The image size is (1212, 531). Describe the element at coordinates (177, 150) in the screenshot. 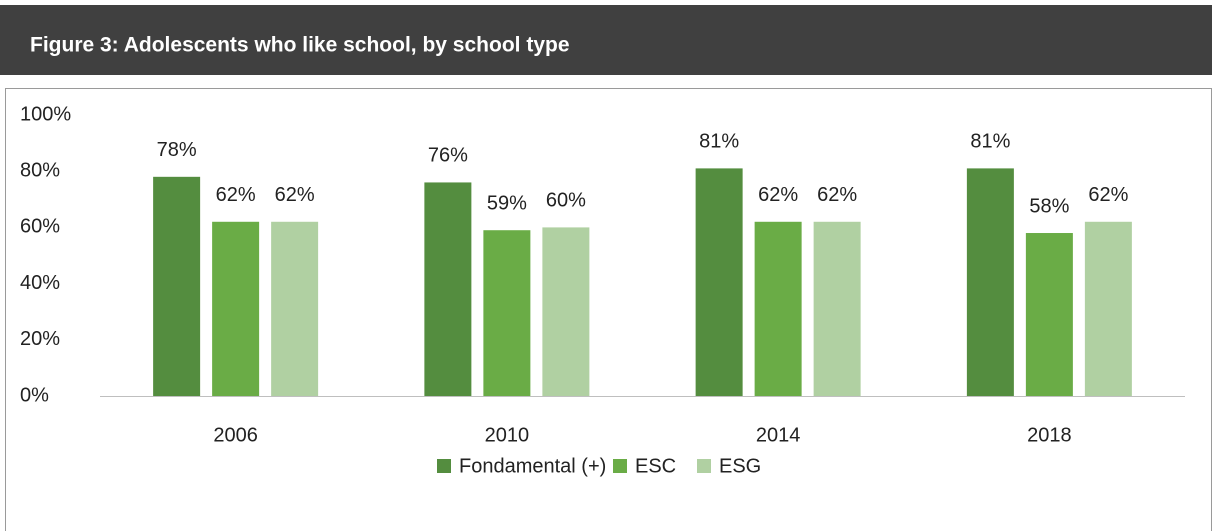

I see `value-label: 78%` at that location.